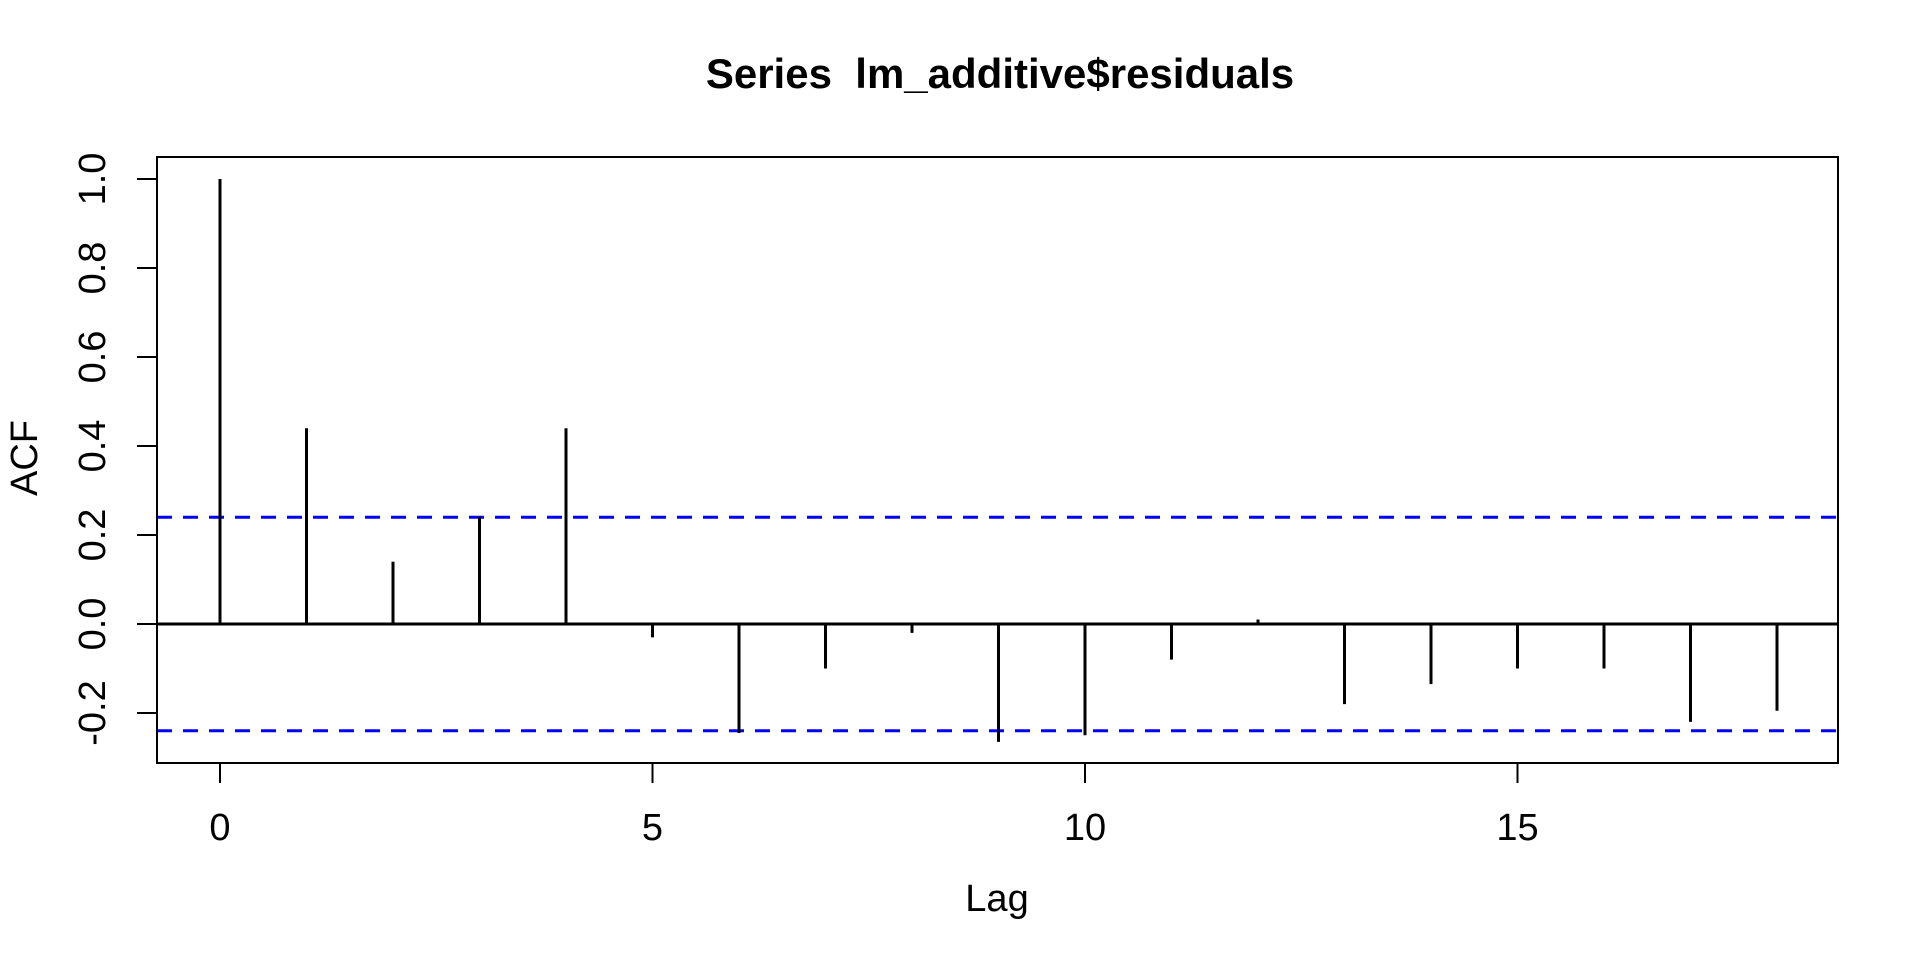 This screenshot has height=960, width=1920. What do you see at coordinates (25, 458) in the screenshot?
I see `y-axis-label: ACF` at bounding box center [25, 458].